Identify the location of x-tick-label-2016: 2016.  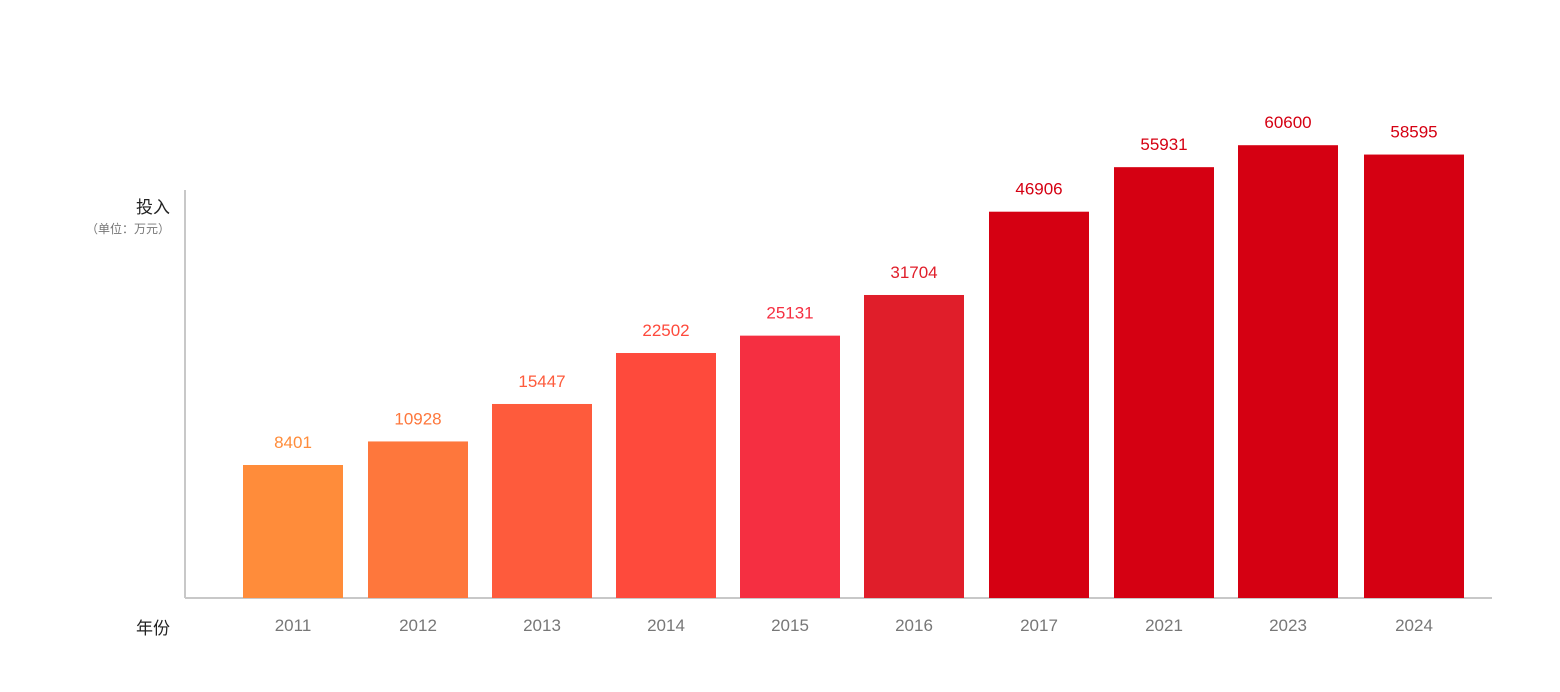
(914, 625).